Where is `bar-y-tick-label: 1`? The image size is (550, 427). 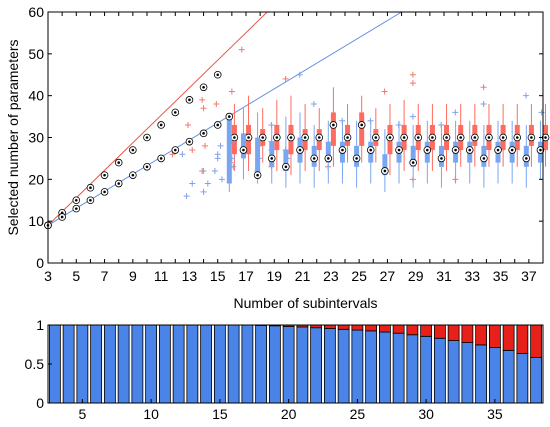 bar-y-tick-label: 1 is located at coordinates (40, 325).